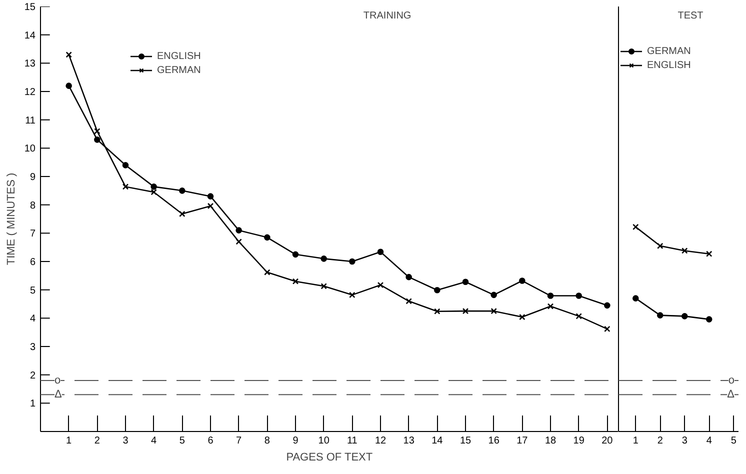  Describe the element at coordinates (494, 441) in the screenshot. I see `x-tick-label: 16` at that location.